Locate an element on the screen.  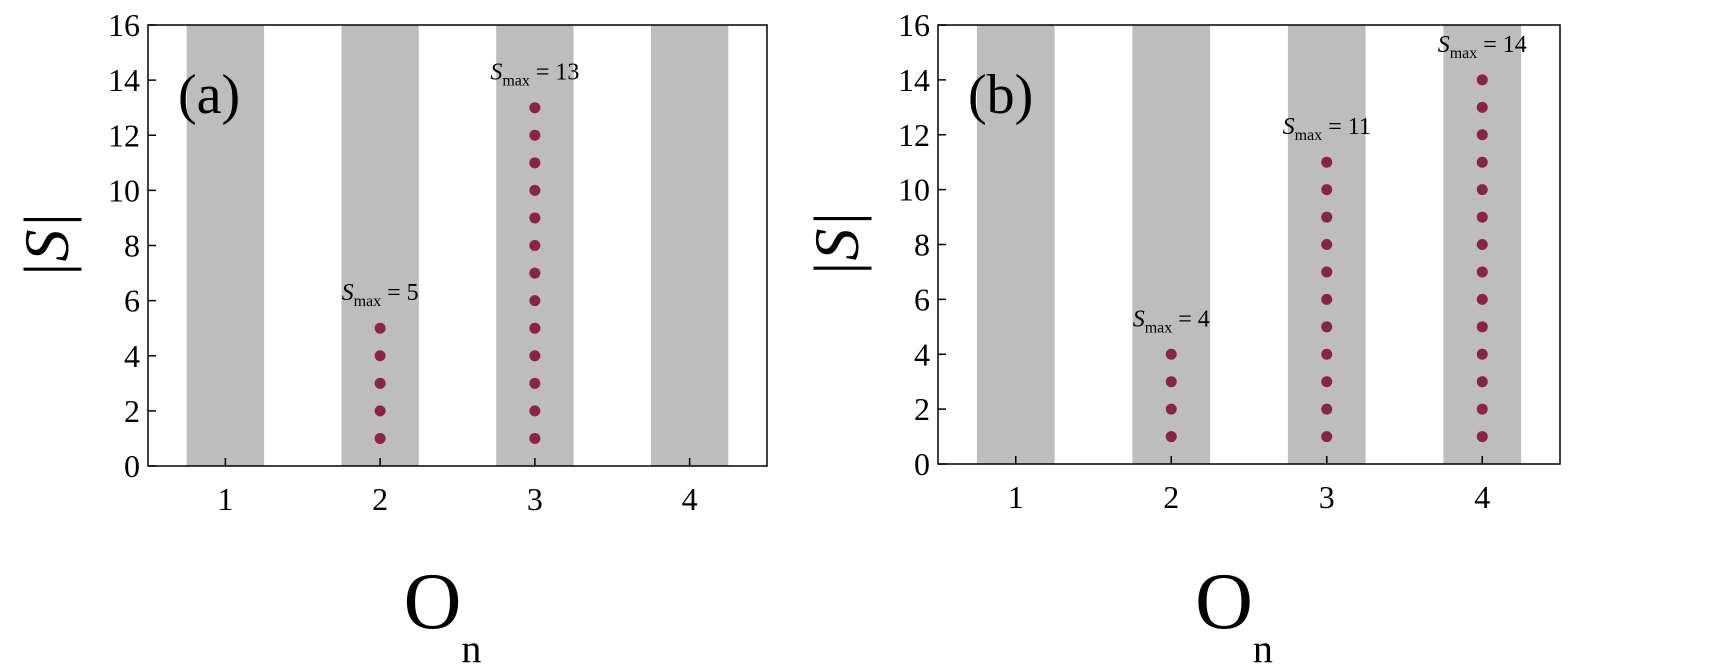
annotation-value: = 4 is located at coordinates (1194, 319).